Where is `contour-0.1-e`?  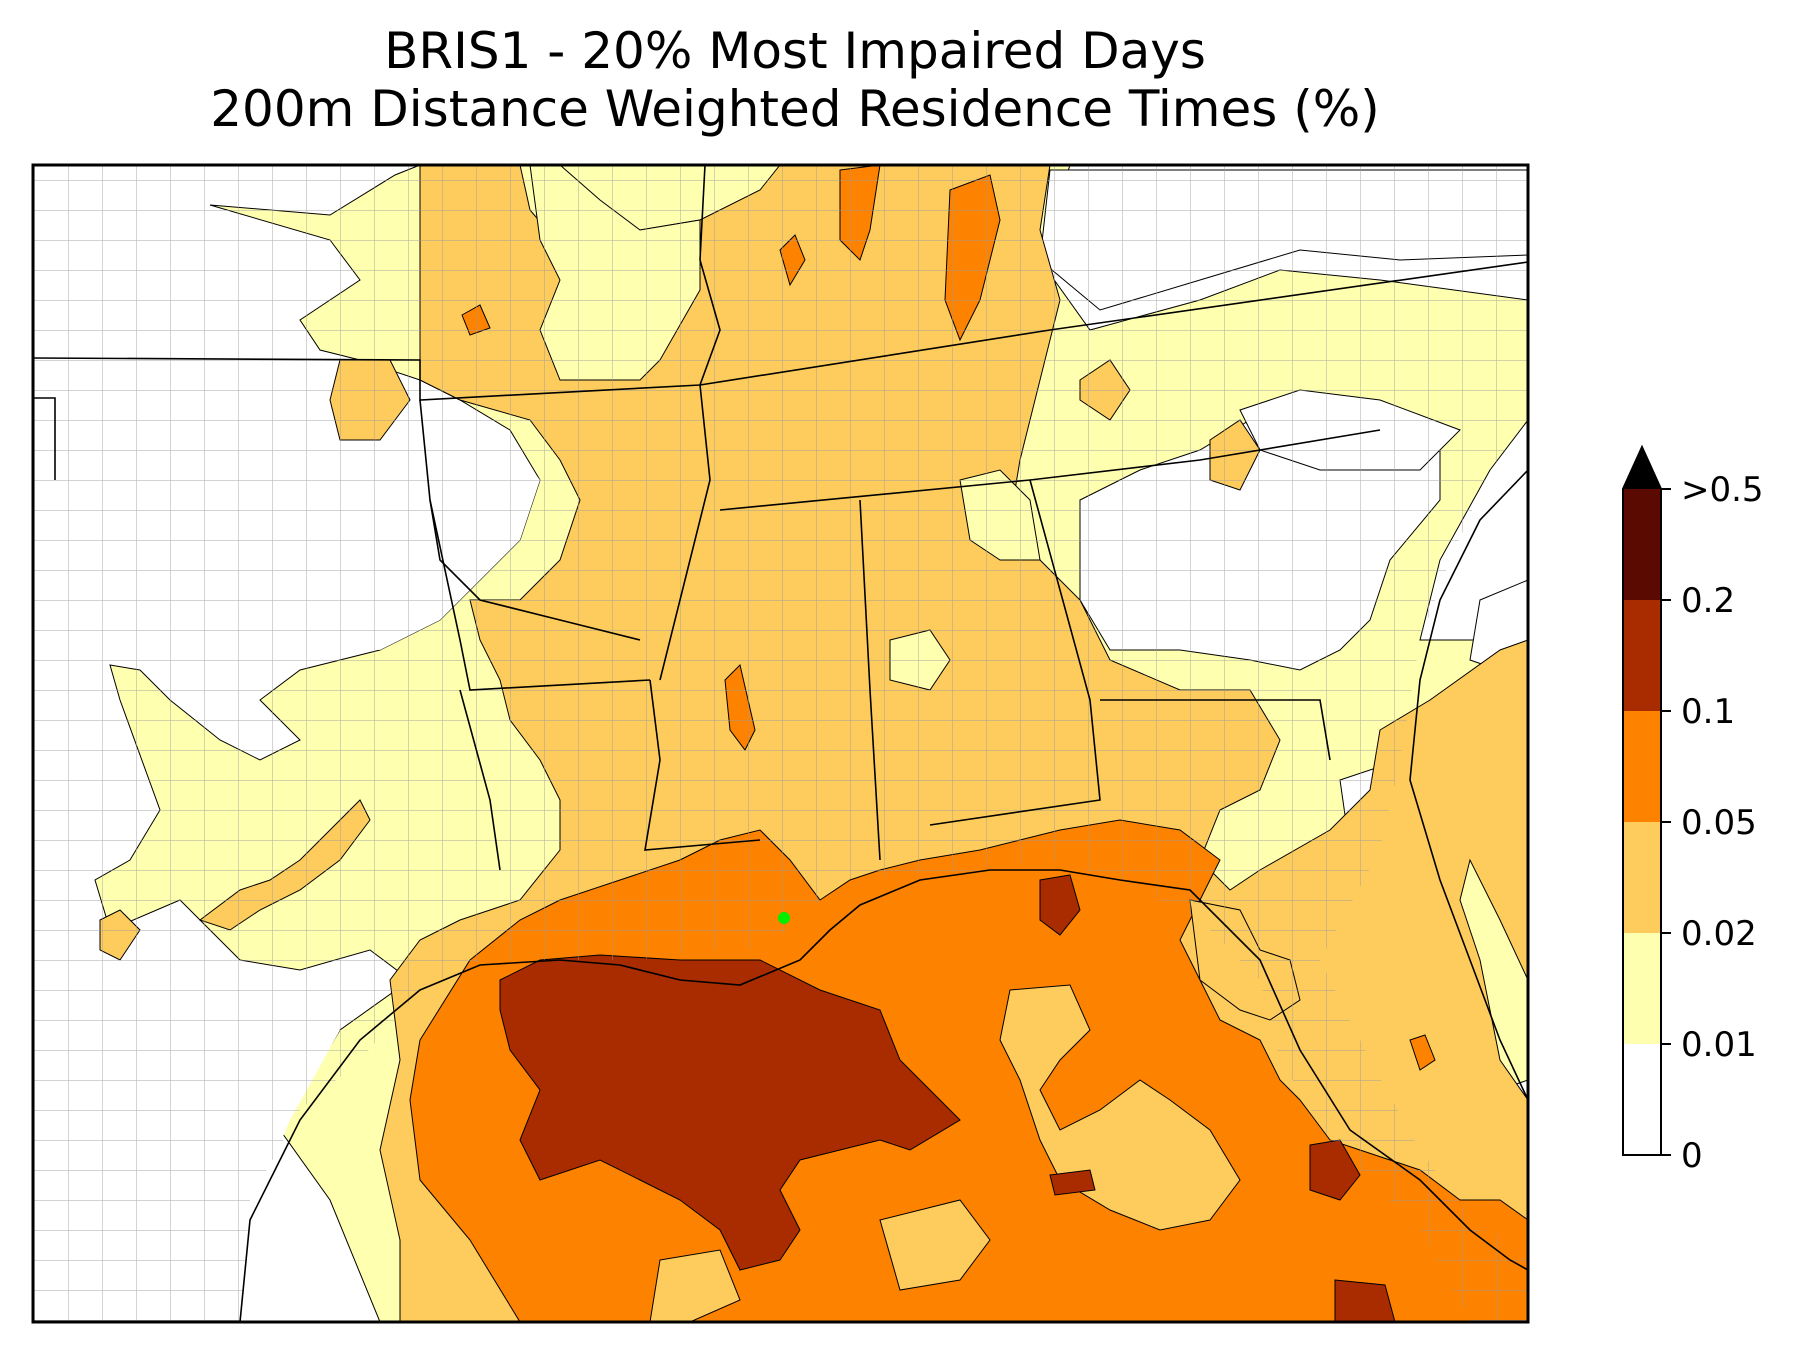
contour-0.1-e is located at coordinates (1365, 1300).